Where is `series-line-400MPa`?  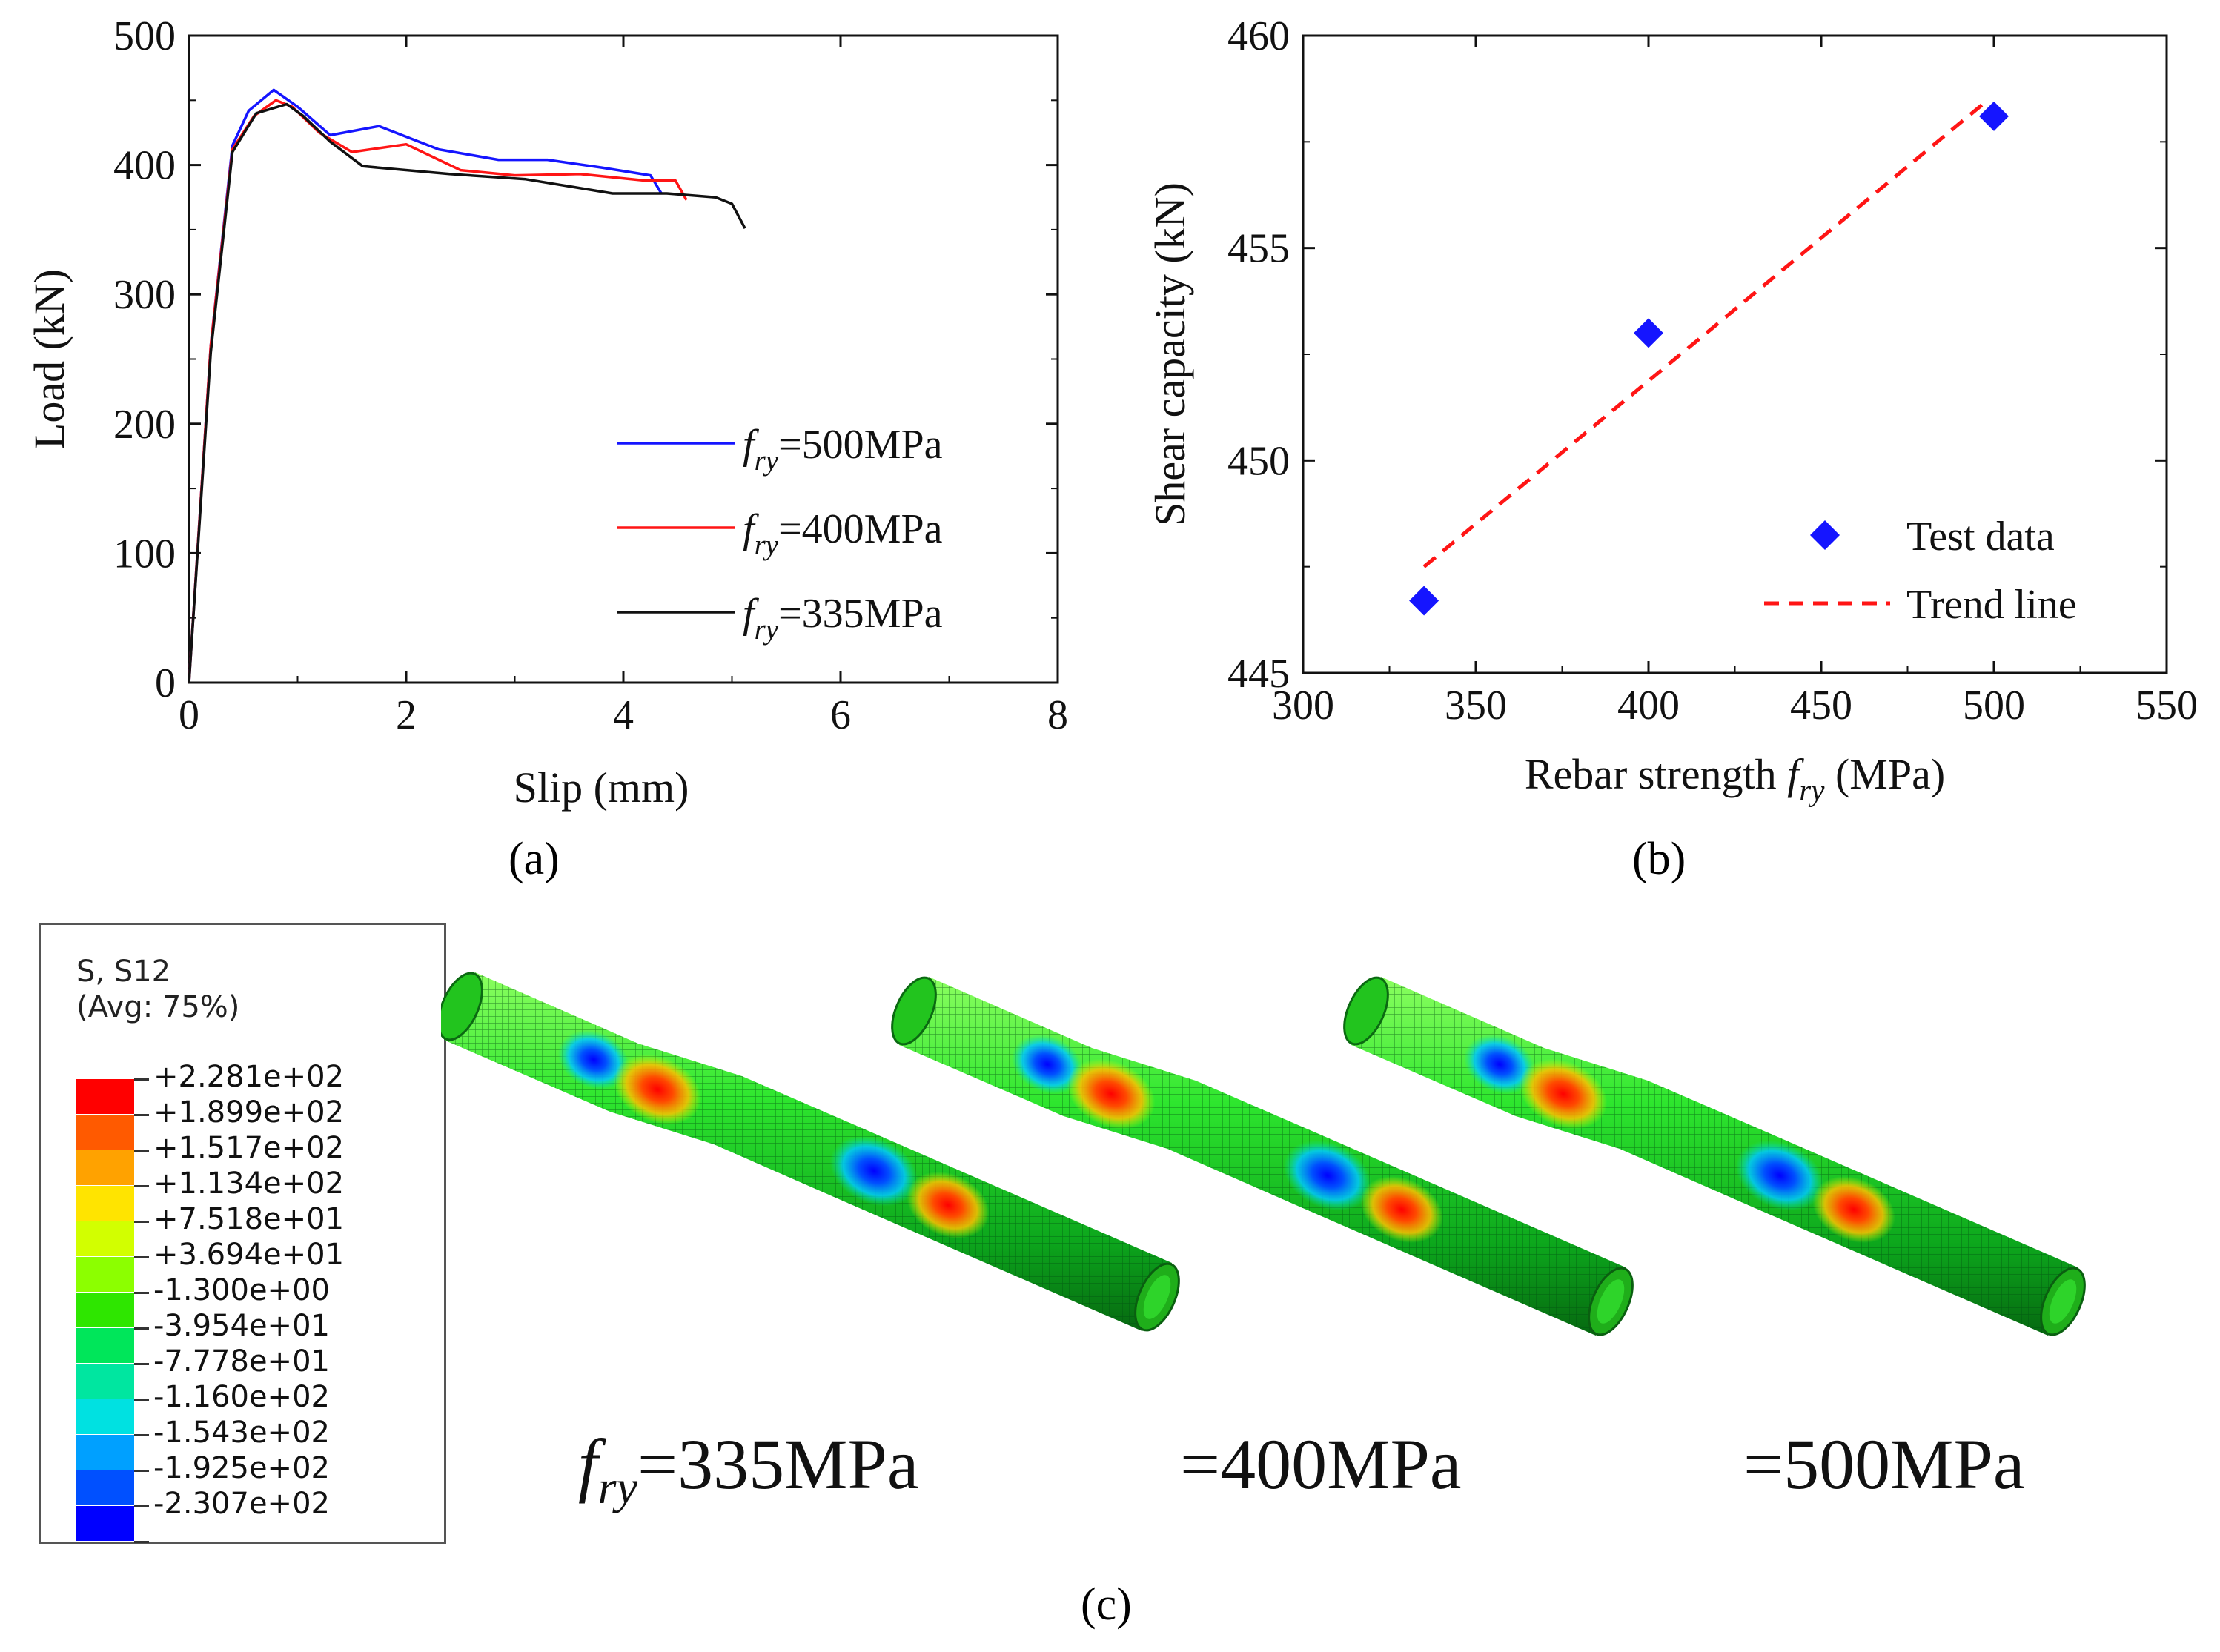 series-line-400MPa is located at coordinates (438, 391).